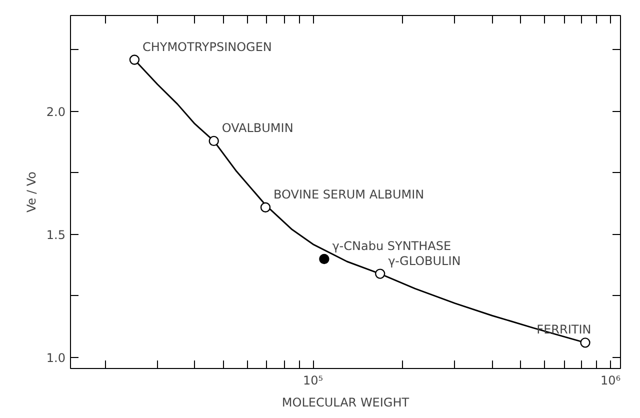 The height and width of the screenshot is (418, 640). Describe the element at coordinates (207, 47) in the screenshot. I see `annotation: CHYMOTRYPSINOGEN` at that location.